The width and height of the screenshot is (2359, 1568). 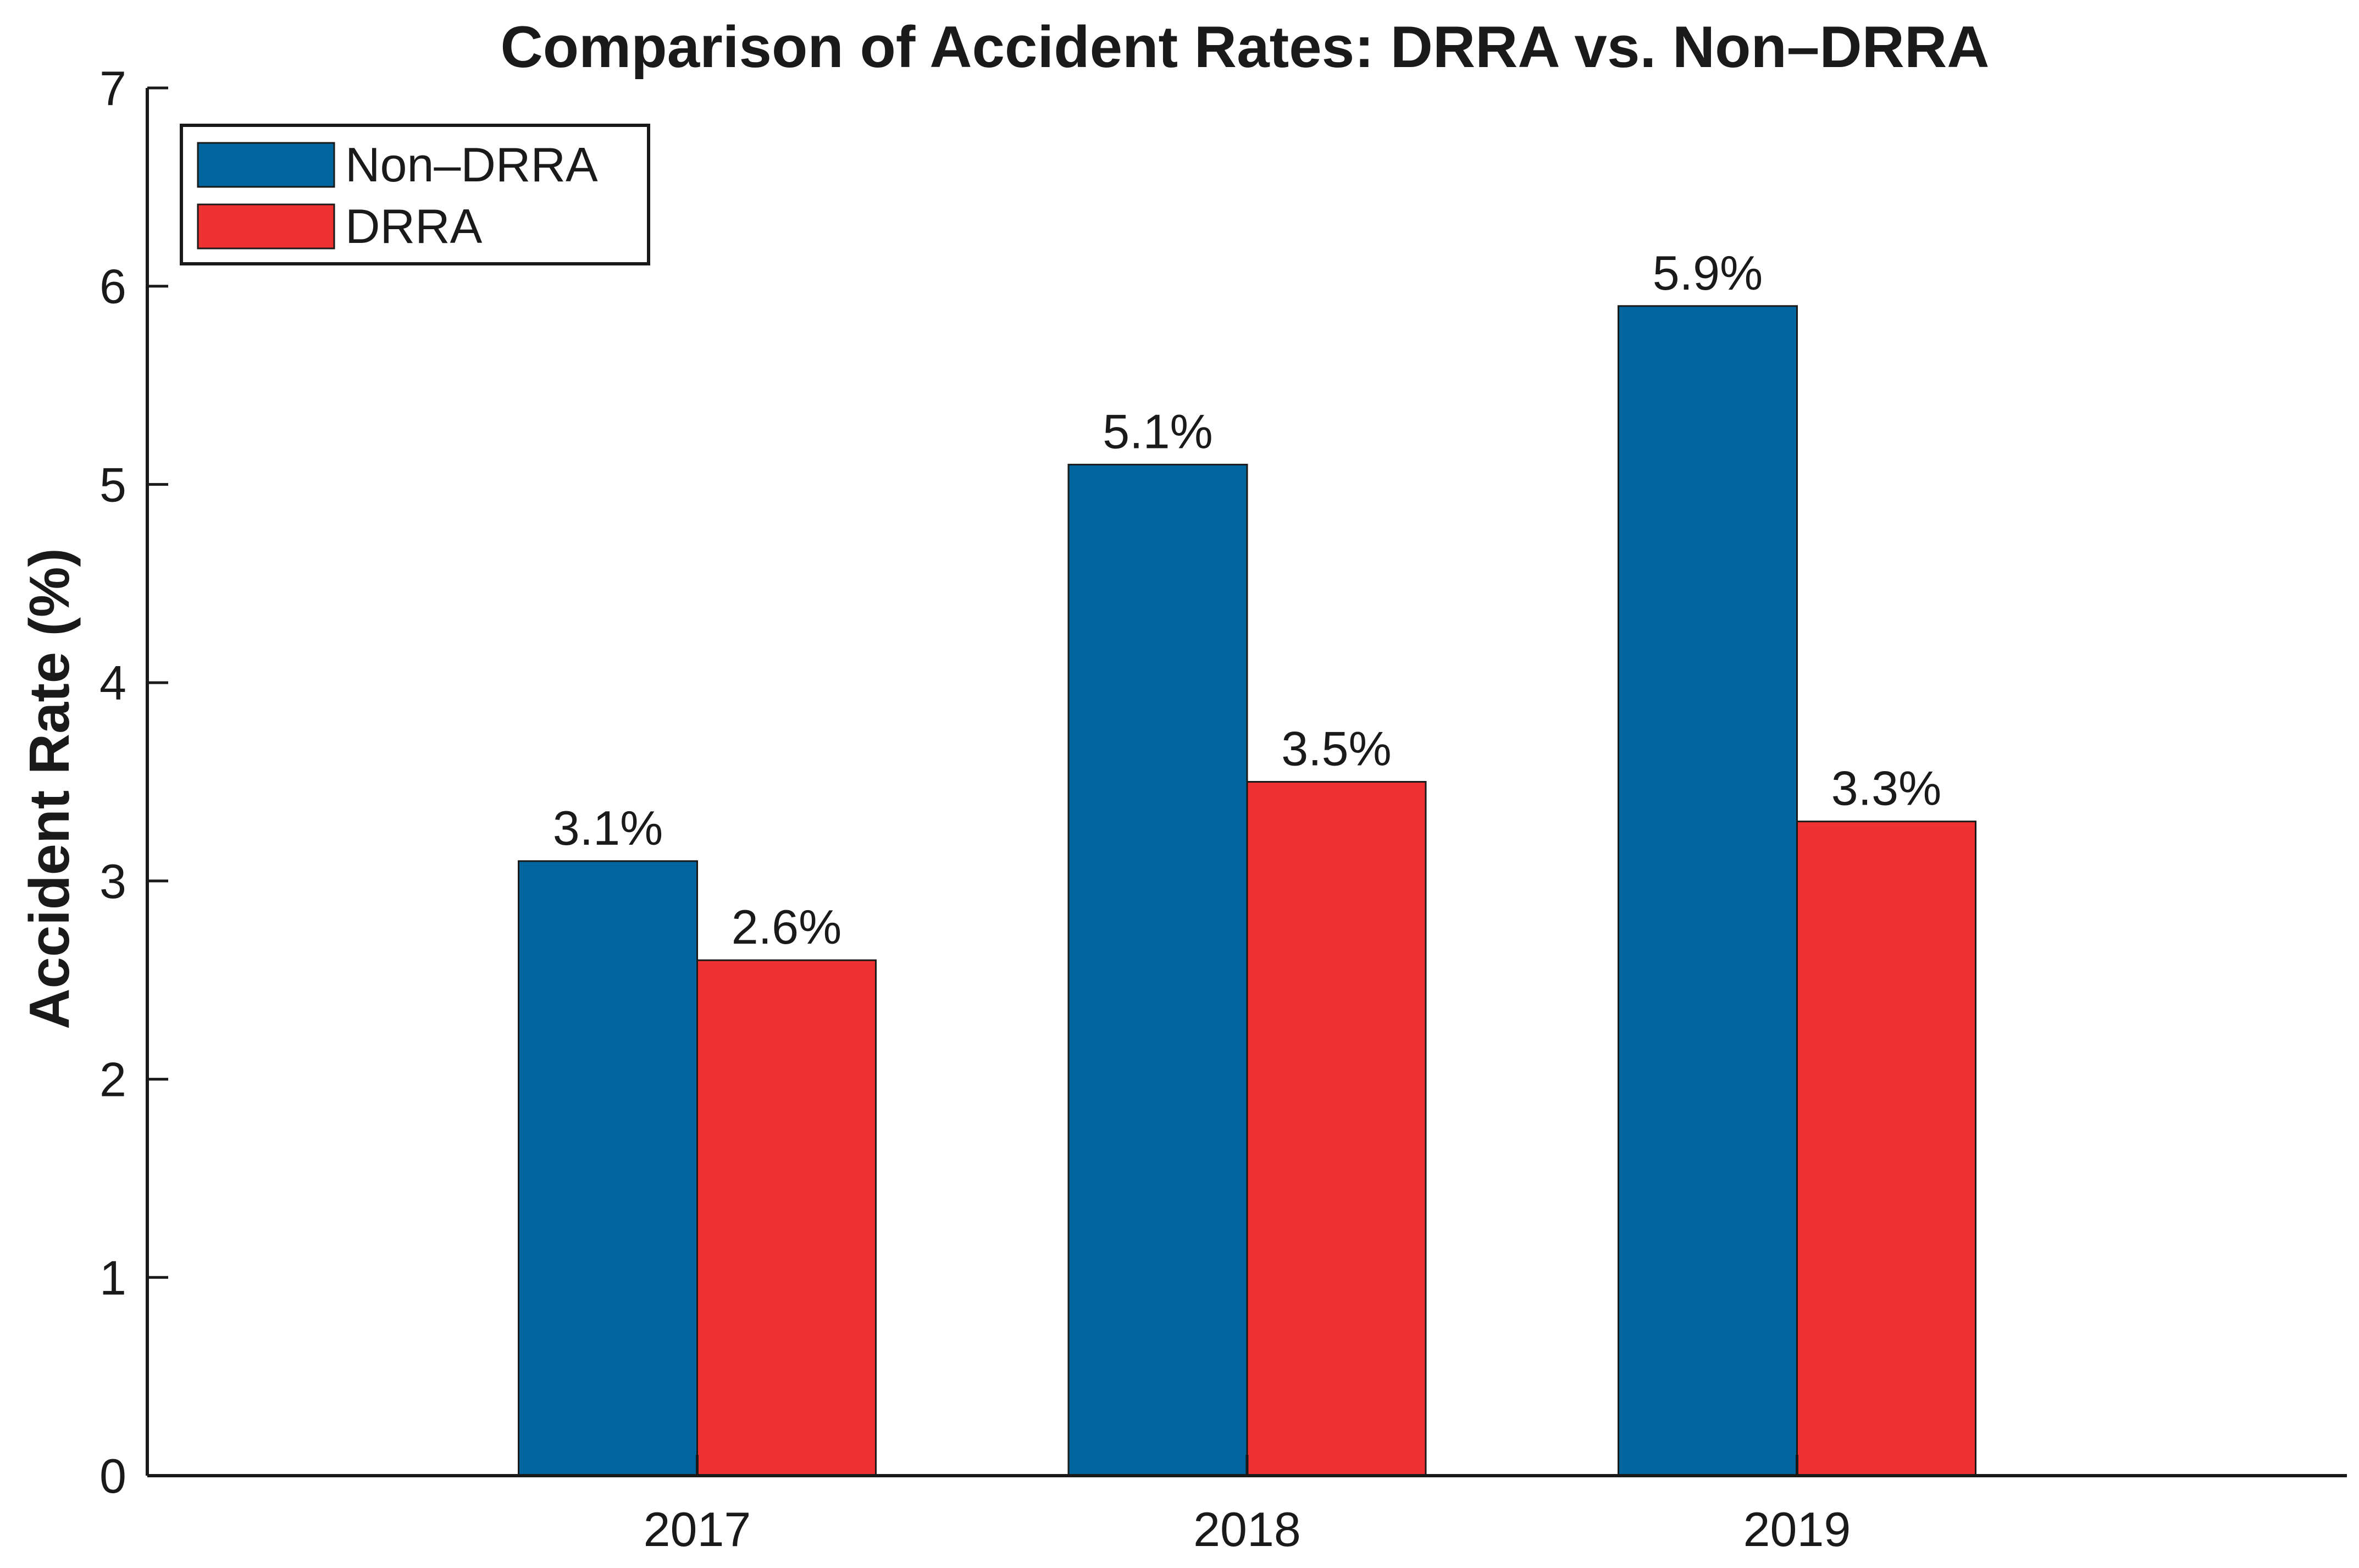 I want to click on data-label-non-drra-2017: 3.1%, so click(x=608, y=828).